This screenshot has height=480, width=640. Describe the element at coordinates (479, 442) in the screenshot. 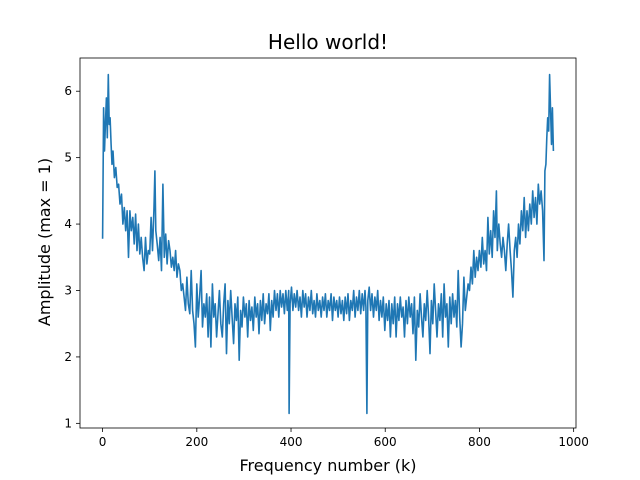

I see `x-tick-label: 800` at that location.